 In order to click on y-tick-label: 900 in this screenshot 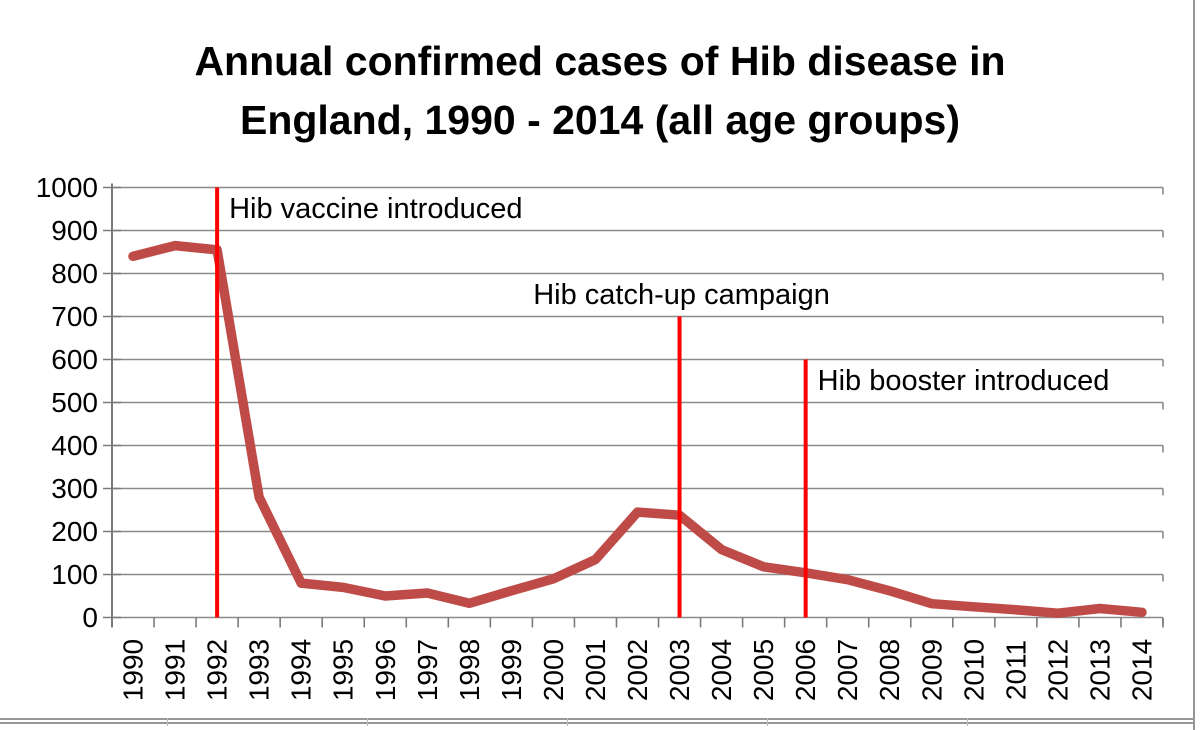, I will do `click(74, 230)`.